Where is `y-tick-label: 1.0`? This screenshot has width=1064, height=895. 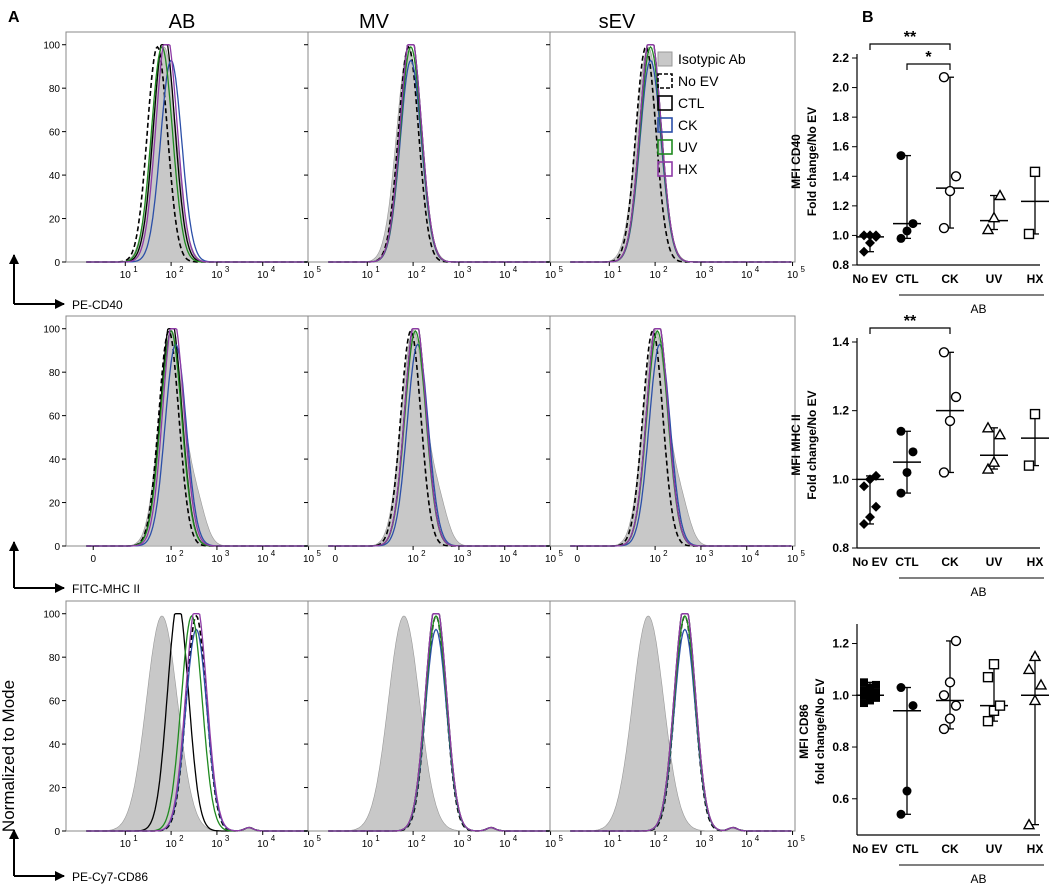
y-tick-label: 1.0 is located at coordinates (840, 479).